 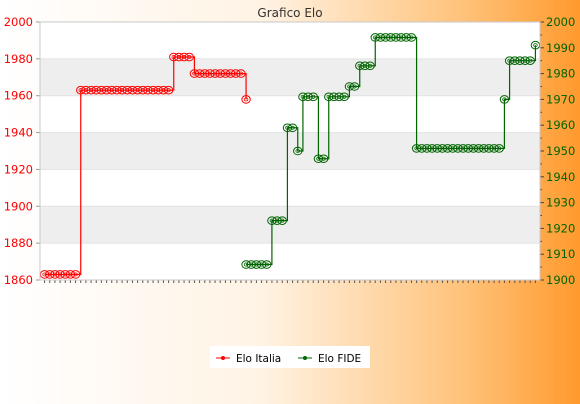 I want to click on right-y-tick-label: 1970, so click(x=560, y=99).